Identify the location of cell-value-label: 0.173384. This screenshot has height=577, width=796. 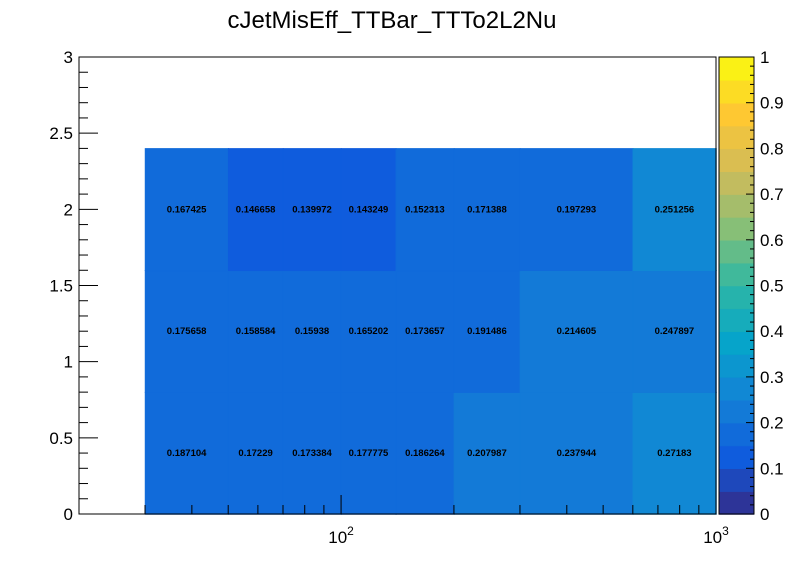
(312, 453).